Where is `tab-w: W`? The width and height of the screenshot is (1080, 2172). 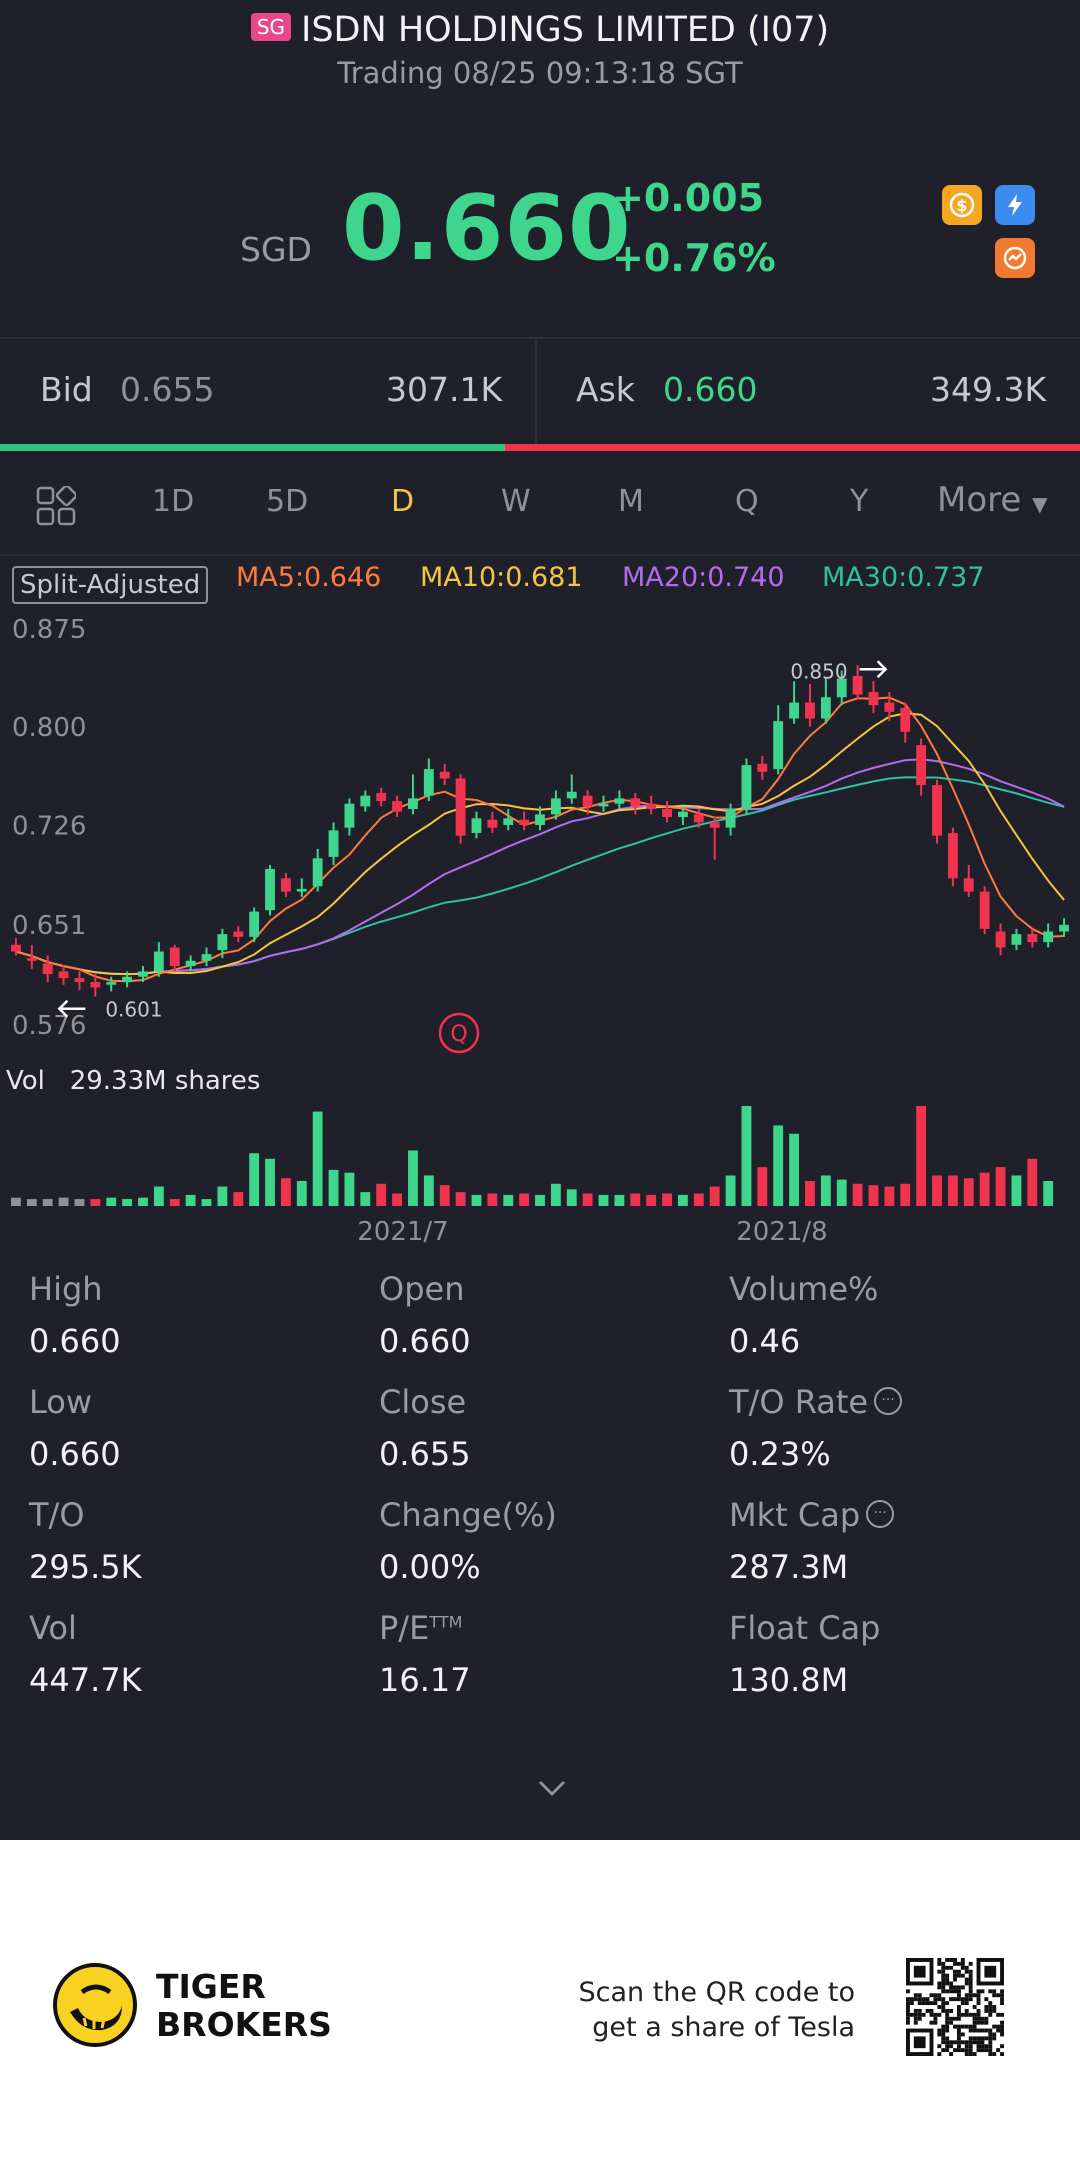 tab-w: W is located at coordinates (516, 501).